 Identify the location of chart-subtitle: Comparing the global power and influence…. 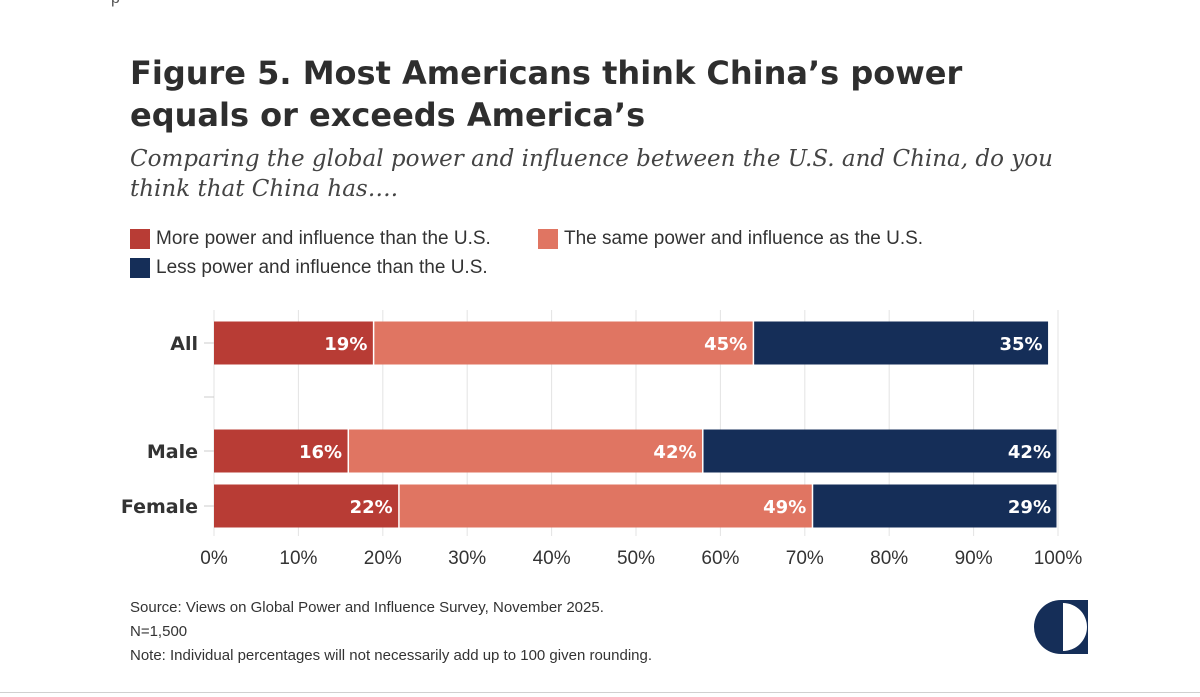
(591, 174).